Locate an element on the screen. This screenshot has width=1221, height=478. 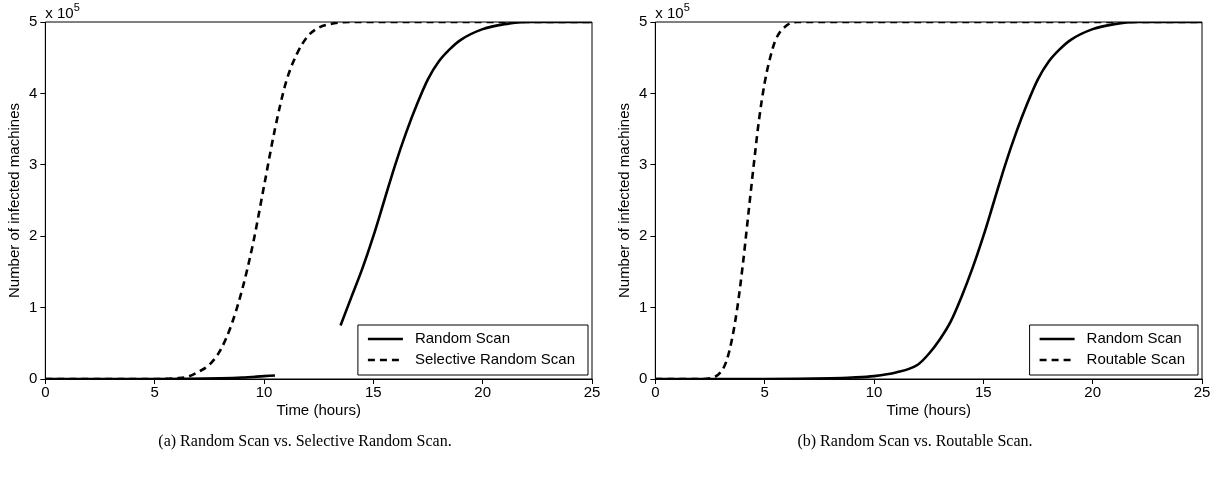
text: (a) Random Scan vs. Selective Random Scan. is located at coordinates (305, 441).